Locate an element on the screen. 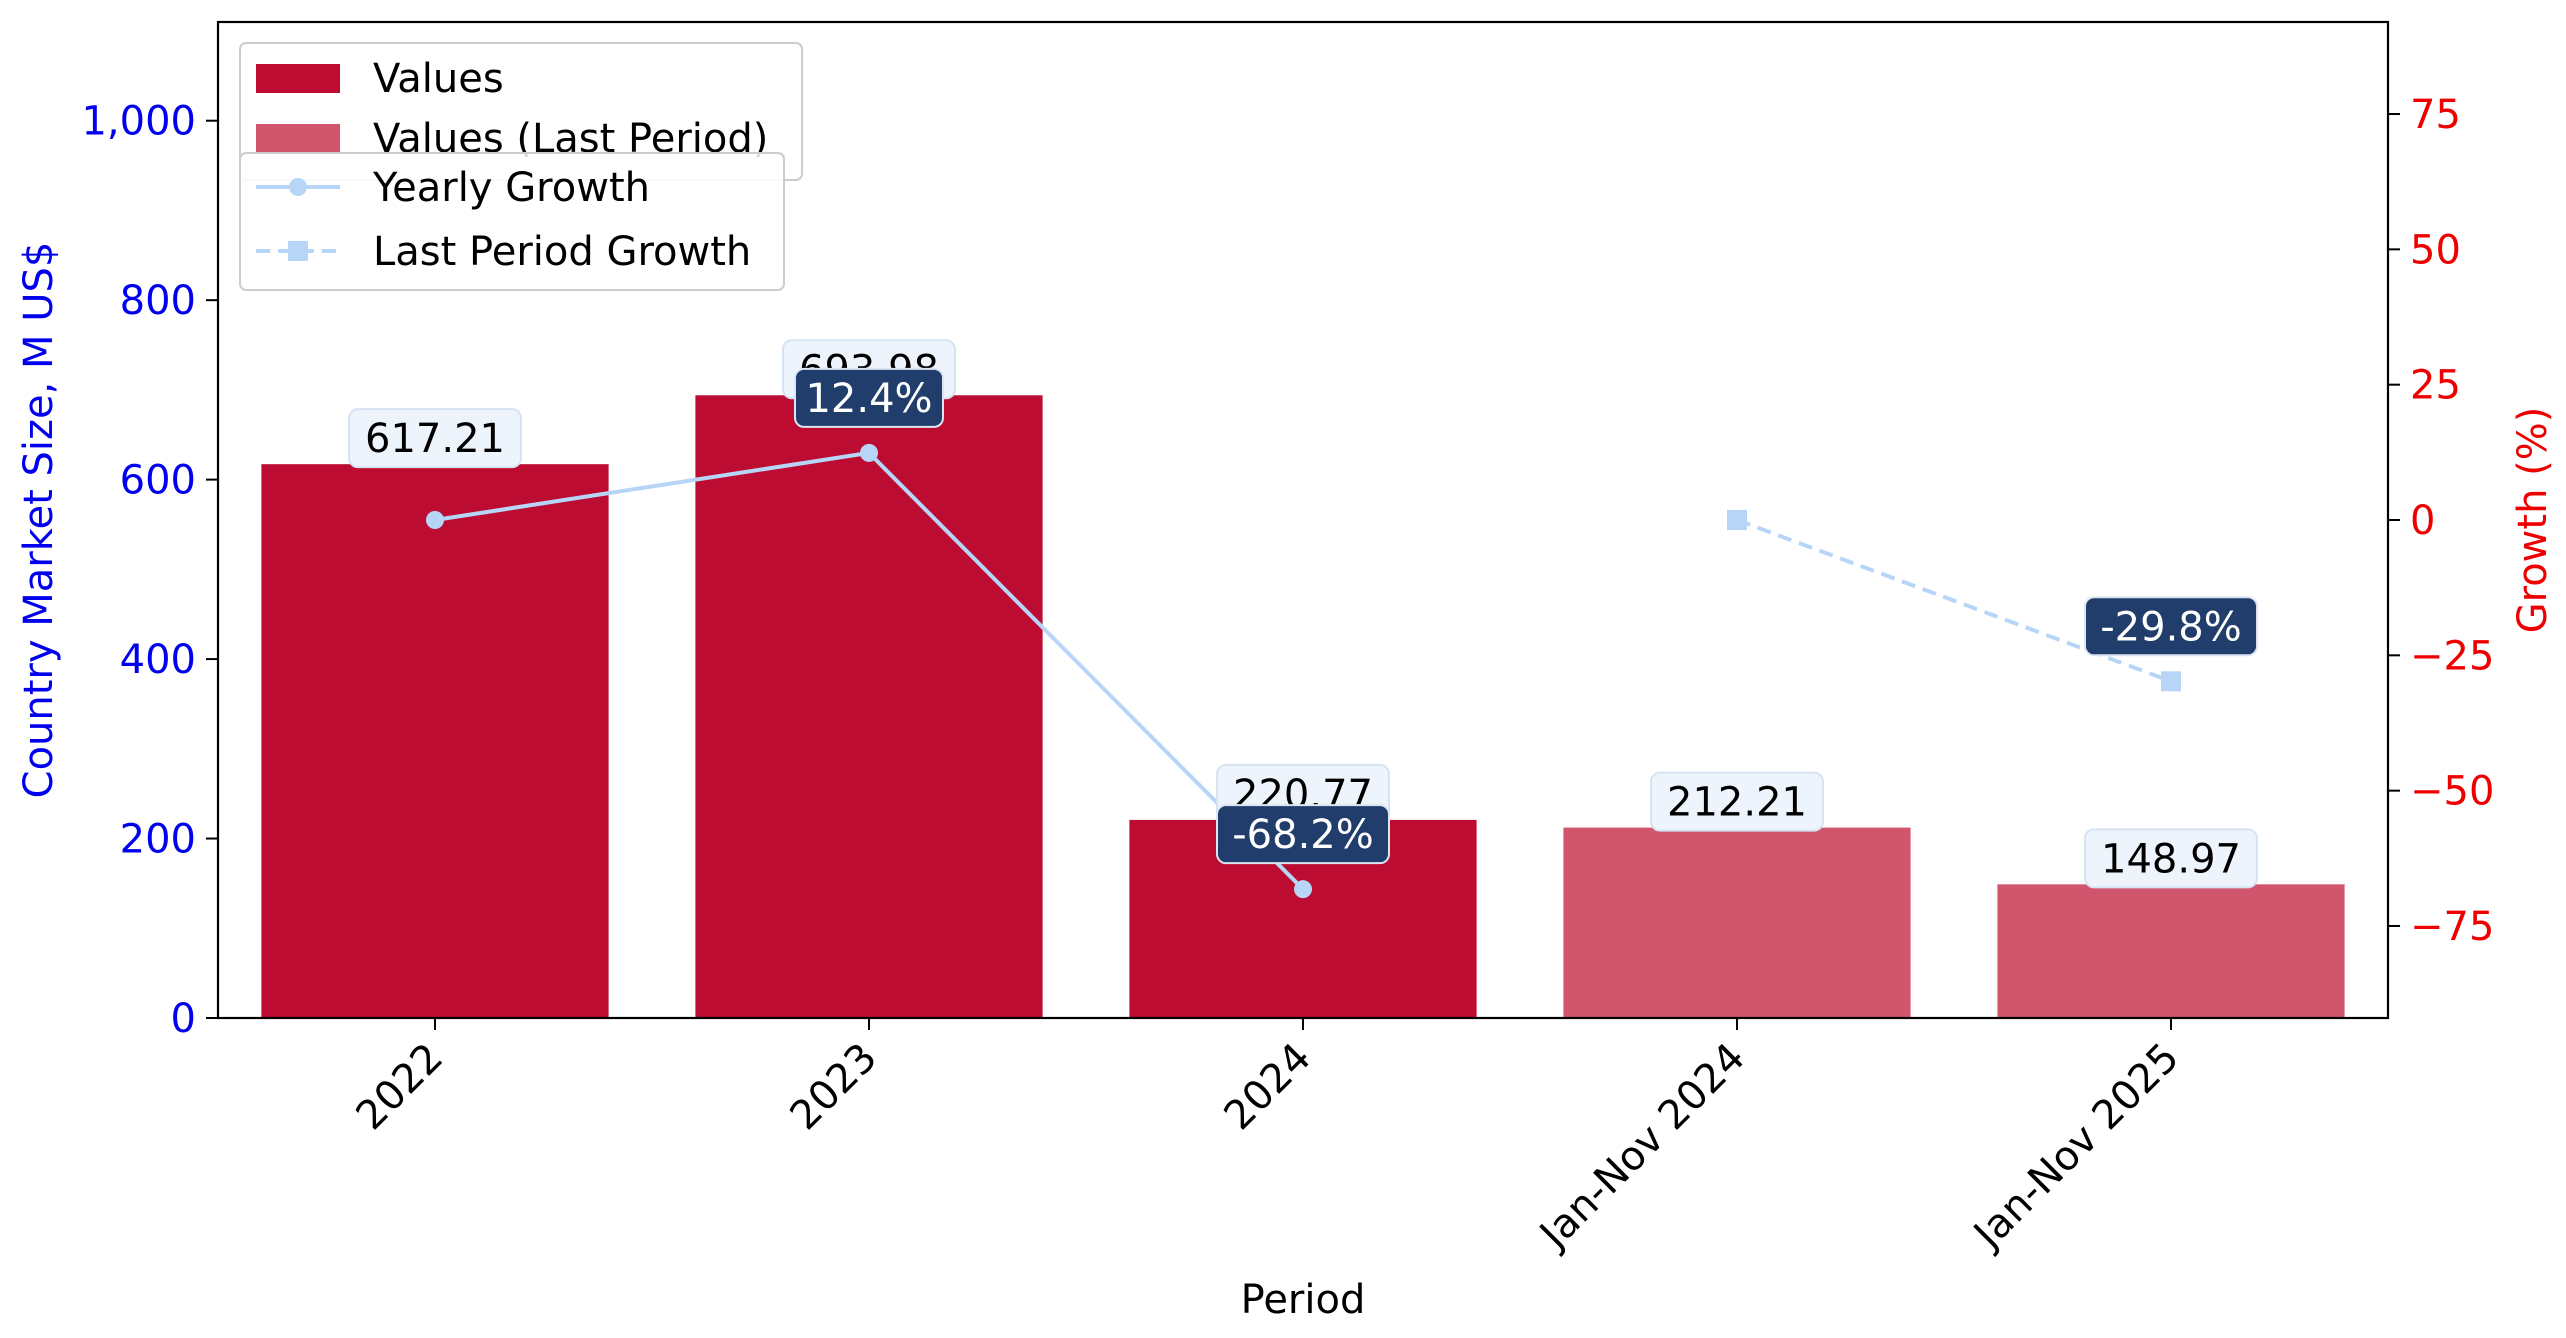  left-tick-label-4: 800 is located at coordinates (158, 301).